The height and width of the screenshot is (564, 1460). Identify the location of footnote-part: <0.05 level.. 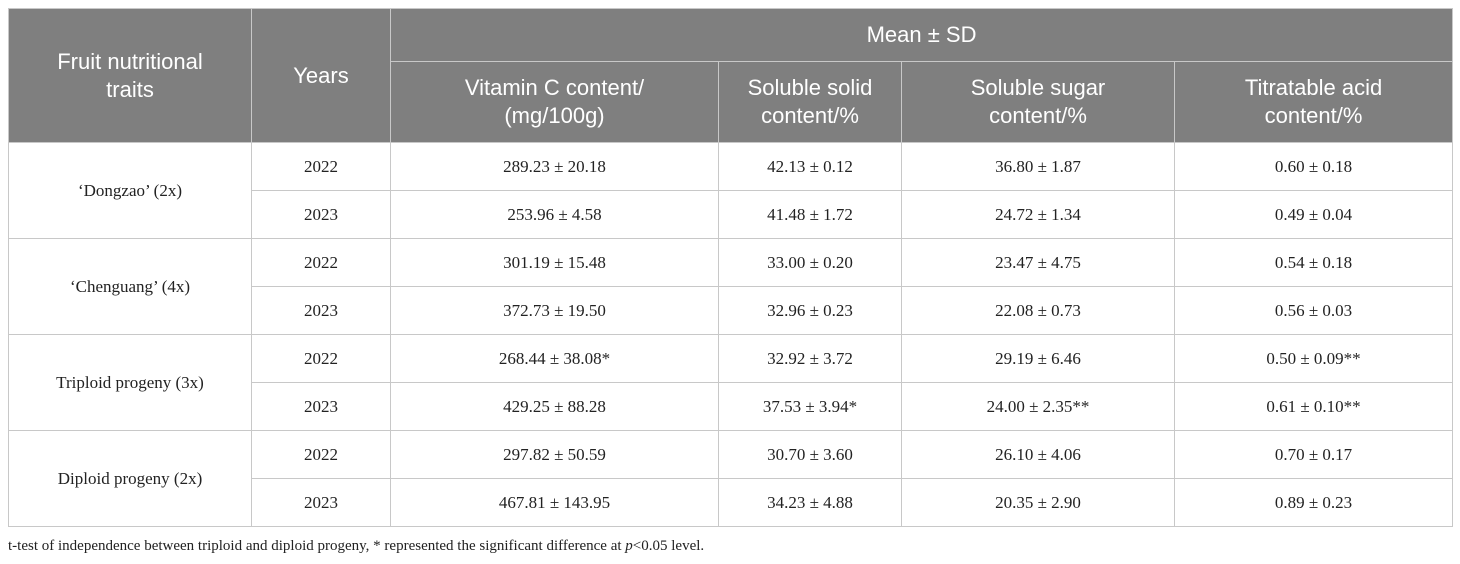
(668, 546).